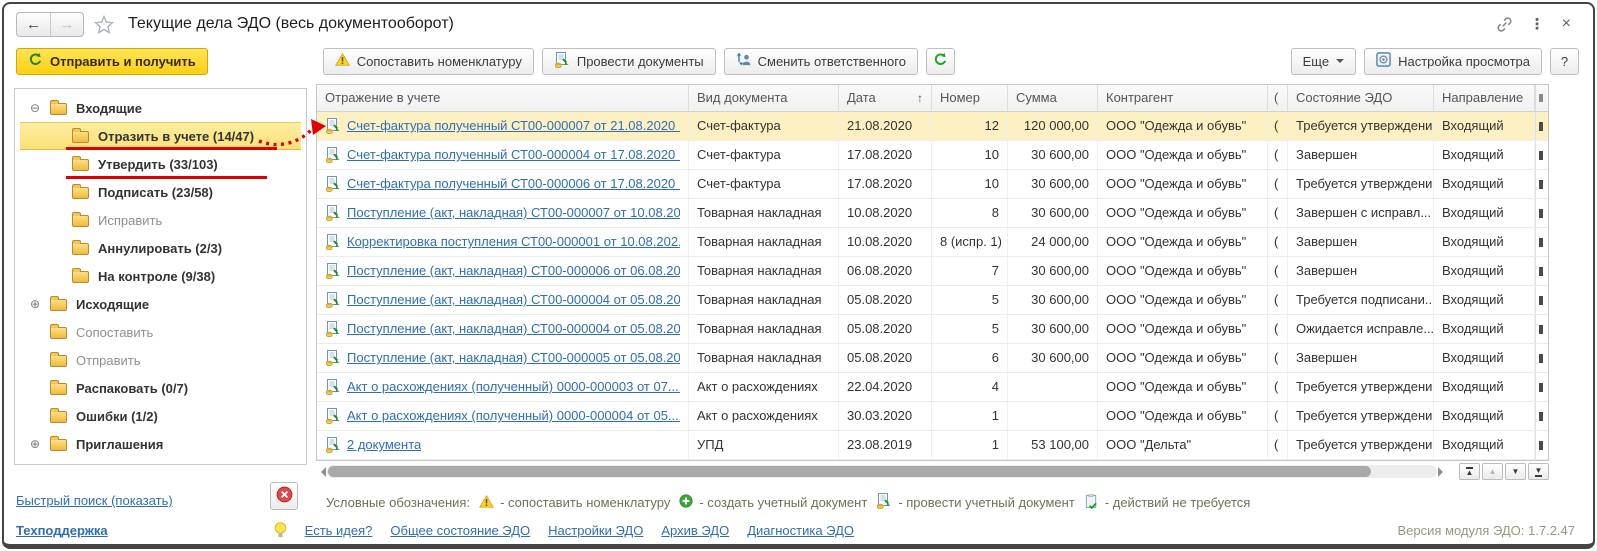  What do you see at coordinates (1323, 61) in the screenshot?
I see `more-button: Еще` at bounding box center [1323, 61].